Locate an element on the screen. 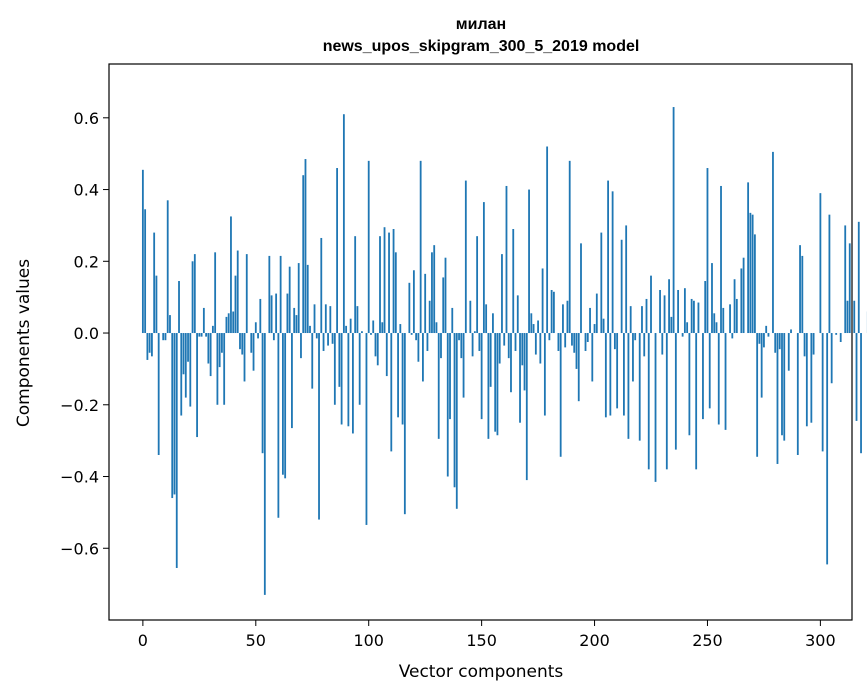  y-tick-label-0.4: 0.4 is located at coordinates (86, 190).